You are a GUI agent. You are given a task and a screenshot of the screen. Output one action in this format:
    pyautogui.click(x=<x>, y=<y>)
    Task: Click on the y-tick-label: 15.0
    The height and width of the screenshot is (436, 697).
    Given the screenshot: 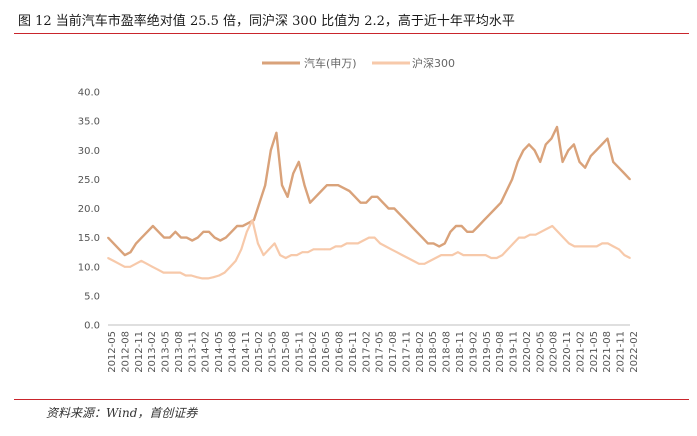 What is the action you would take?
    pyautogui.click(x=89, y=238)
    